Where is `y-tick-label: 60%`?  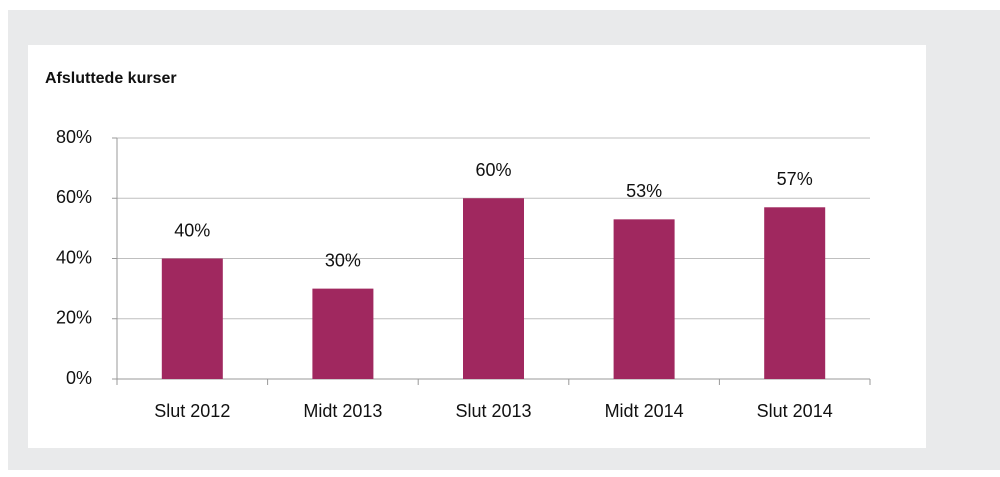
y-tick-label: 60% is located at coordinates (74, 197).